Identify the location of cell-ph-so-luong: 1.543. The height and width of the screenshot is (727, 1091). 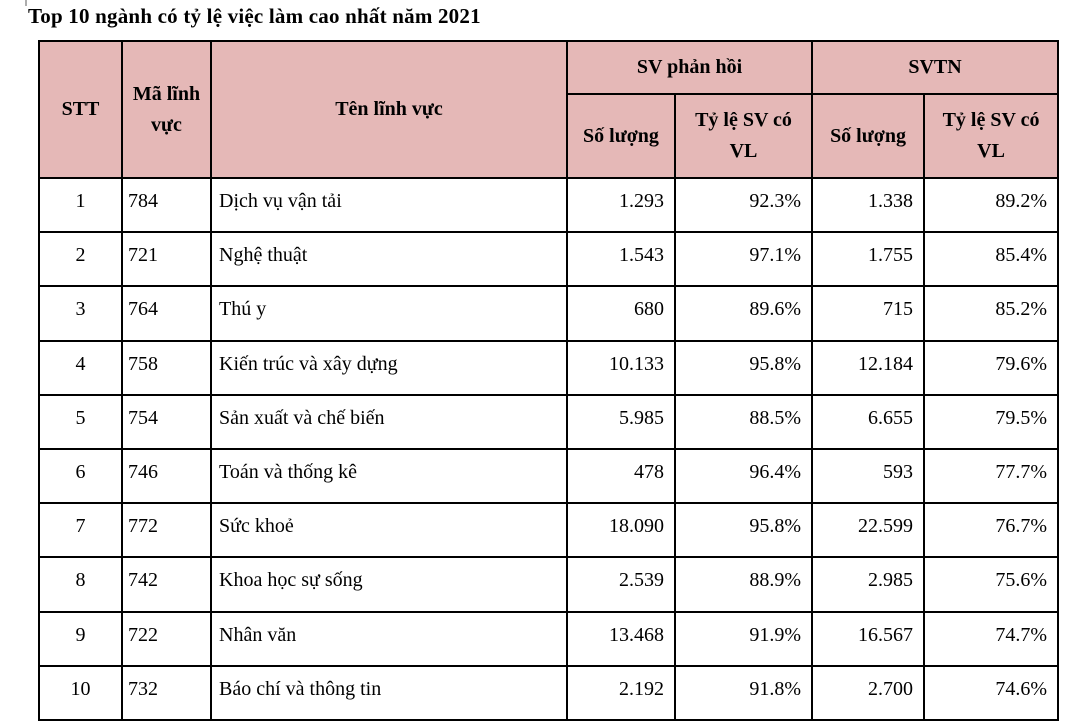
(621, 259).